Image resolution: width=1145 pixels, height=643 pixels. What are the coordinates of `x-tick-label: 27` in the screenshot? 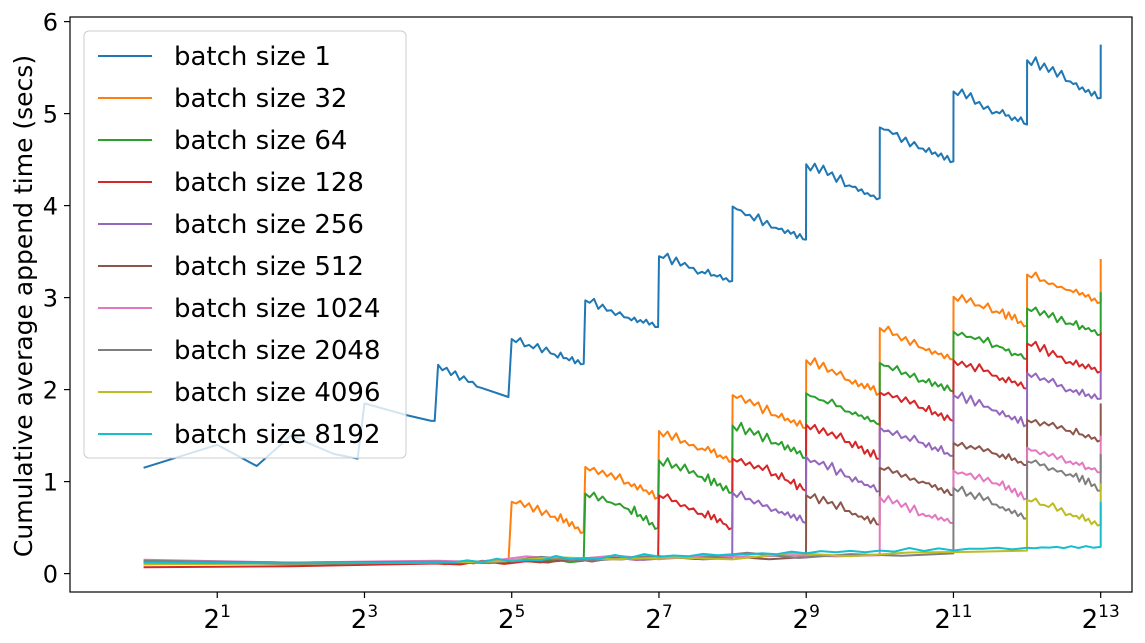 It's located at (658, 618).